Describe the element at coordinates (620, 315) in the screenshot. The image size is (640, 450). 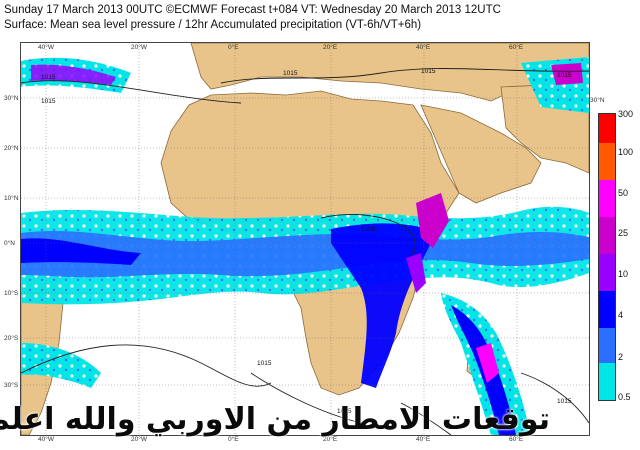
I see `legend-label: 4` at that location.